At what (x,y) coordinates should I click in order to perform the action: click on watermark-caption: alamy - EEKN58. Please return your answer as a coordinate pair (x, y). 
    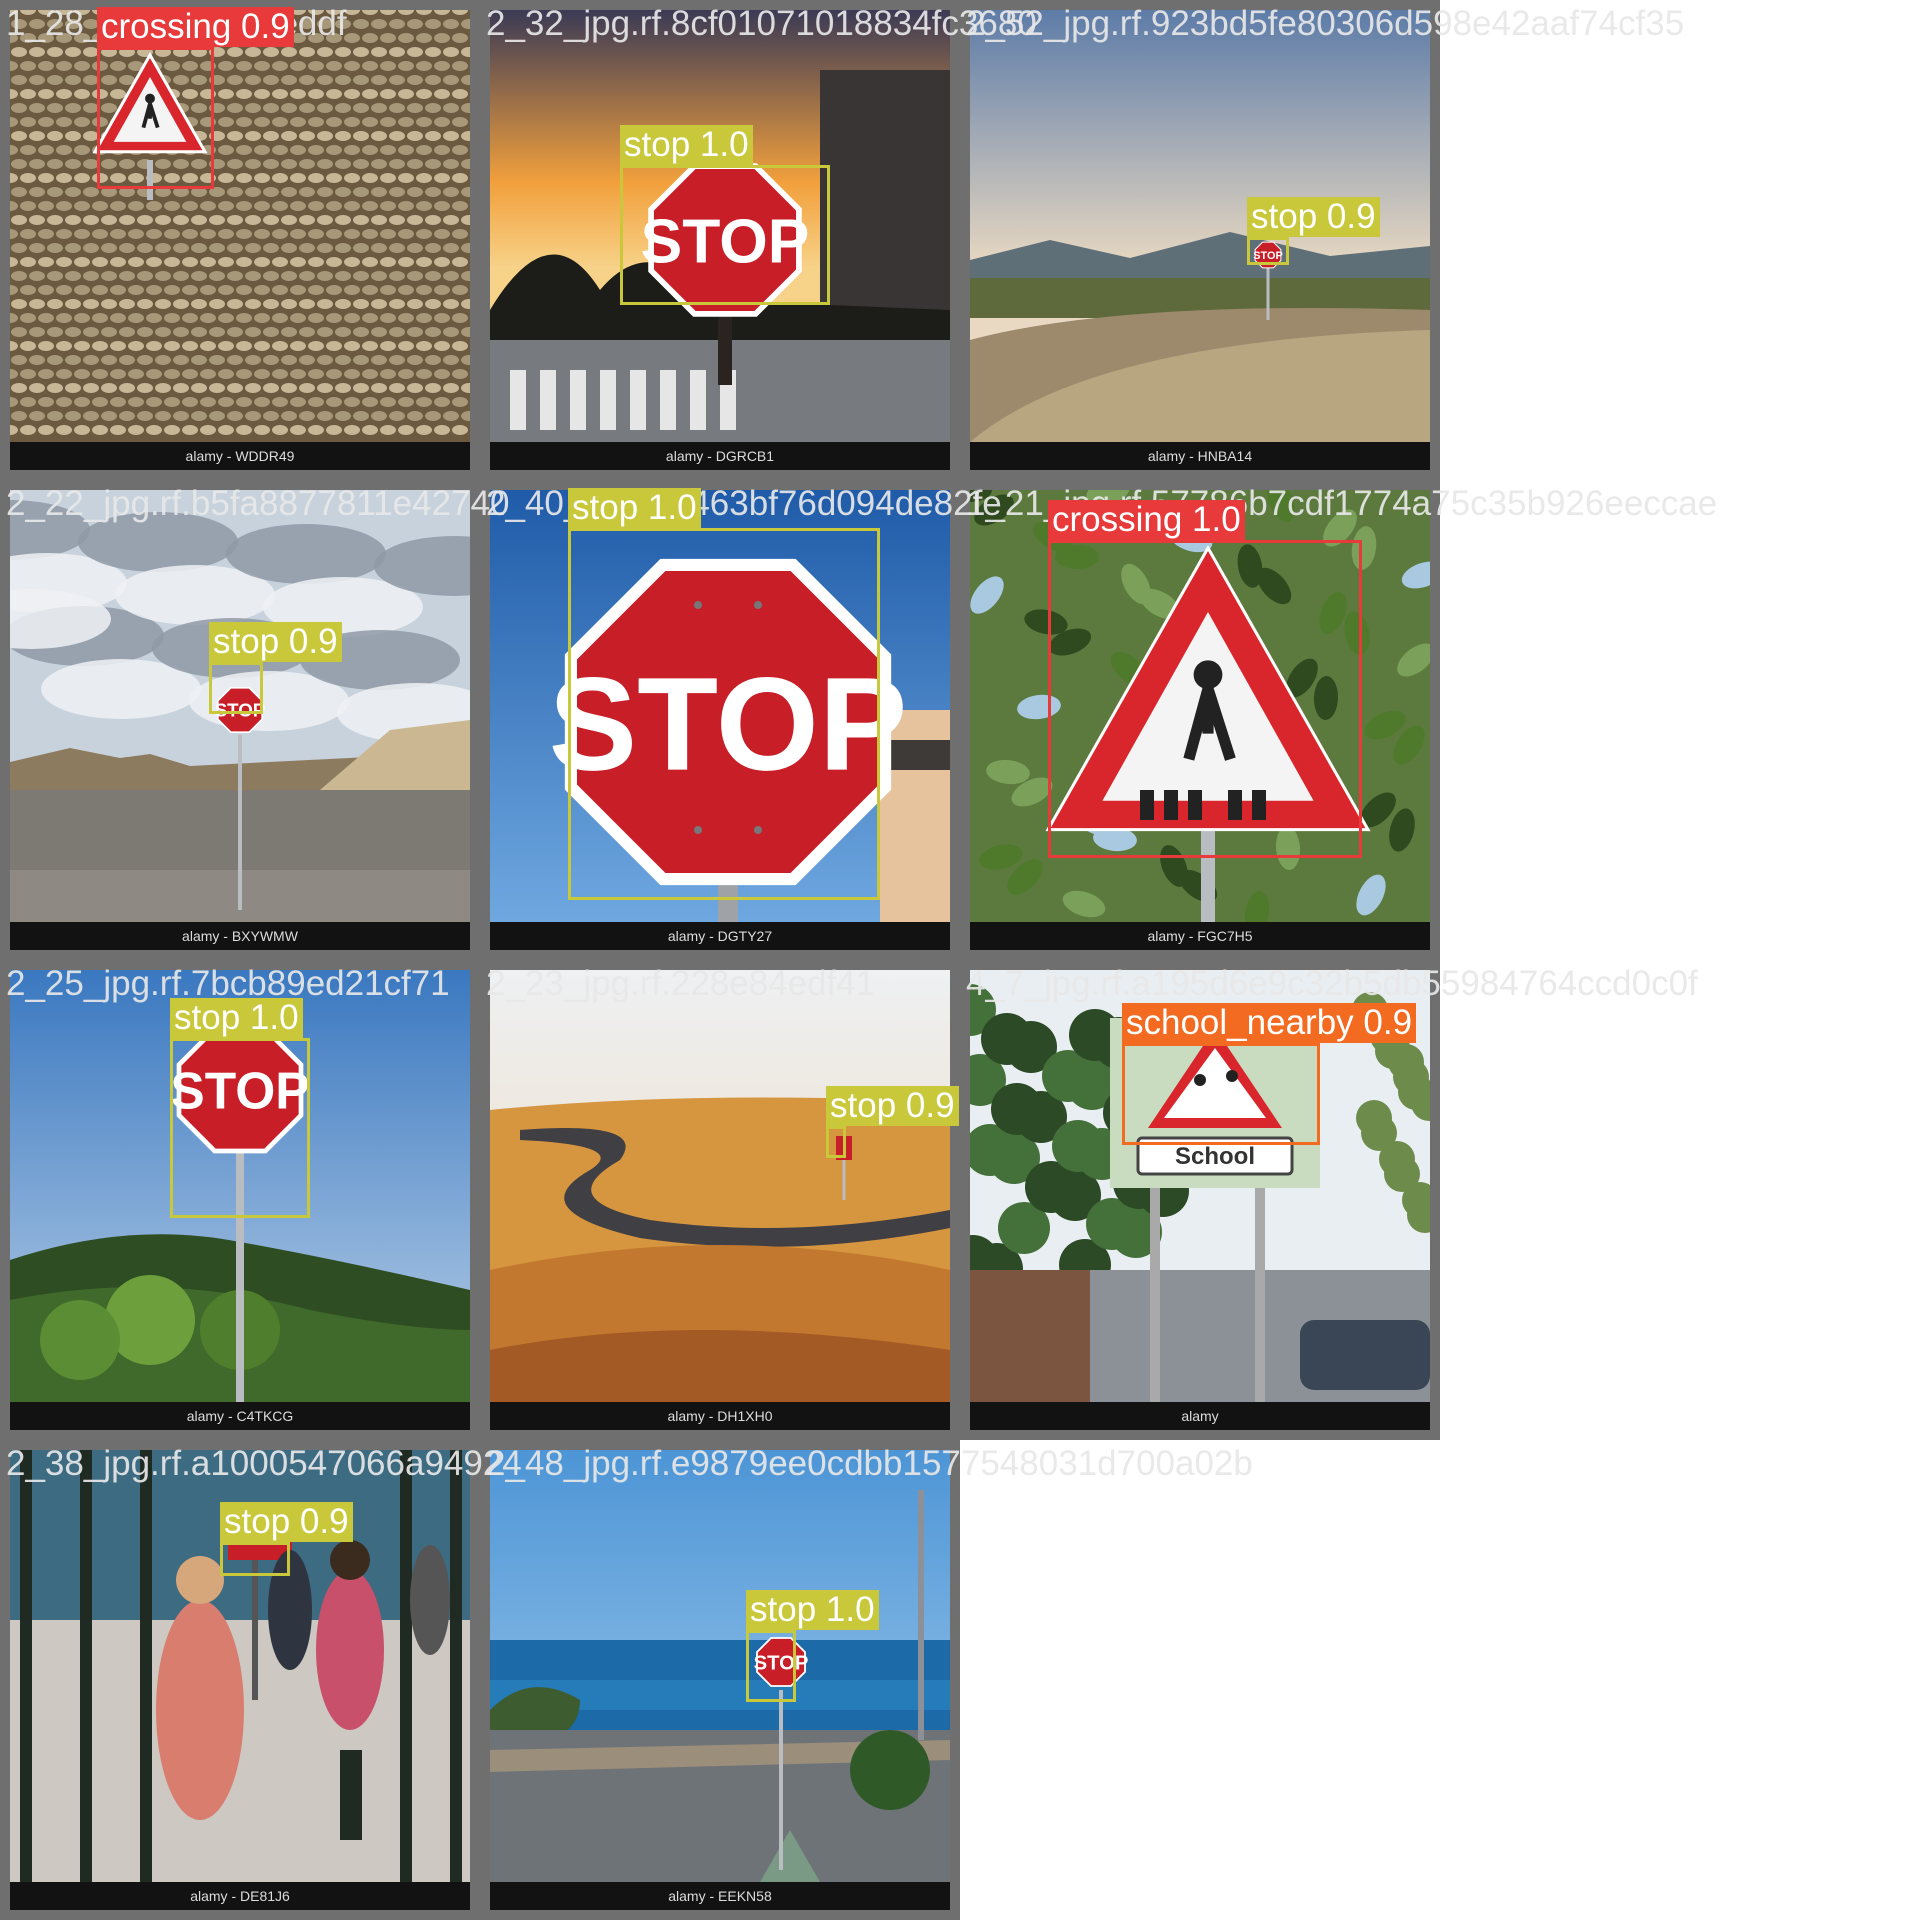
    Looking at the image, I should click on (720, 1896).